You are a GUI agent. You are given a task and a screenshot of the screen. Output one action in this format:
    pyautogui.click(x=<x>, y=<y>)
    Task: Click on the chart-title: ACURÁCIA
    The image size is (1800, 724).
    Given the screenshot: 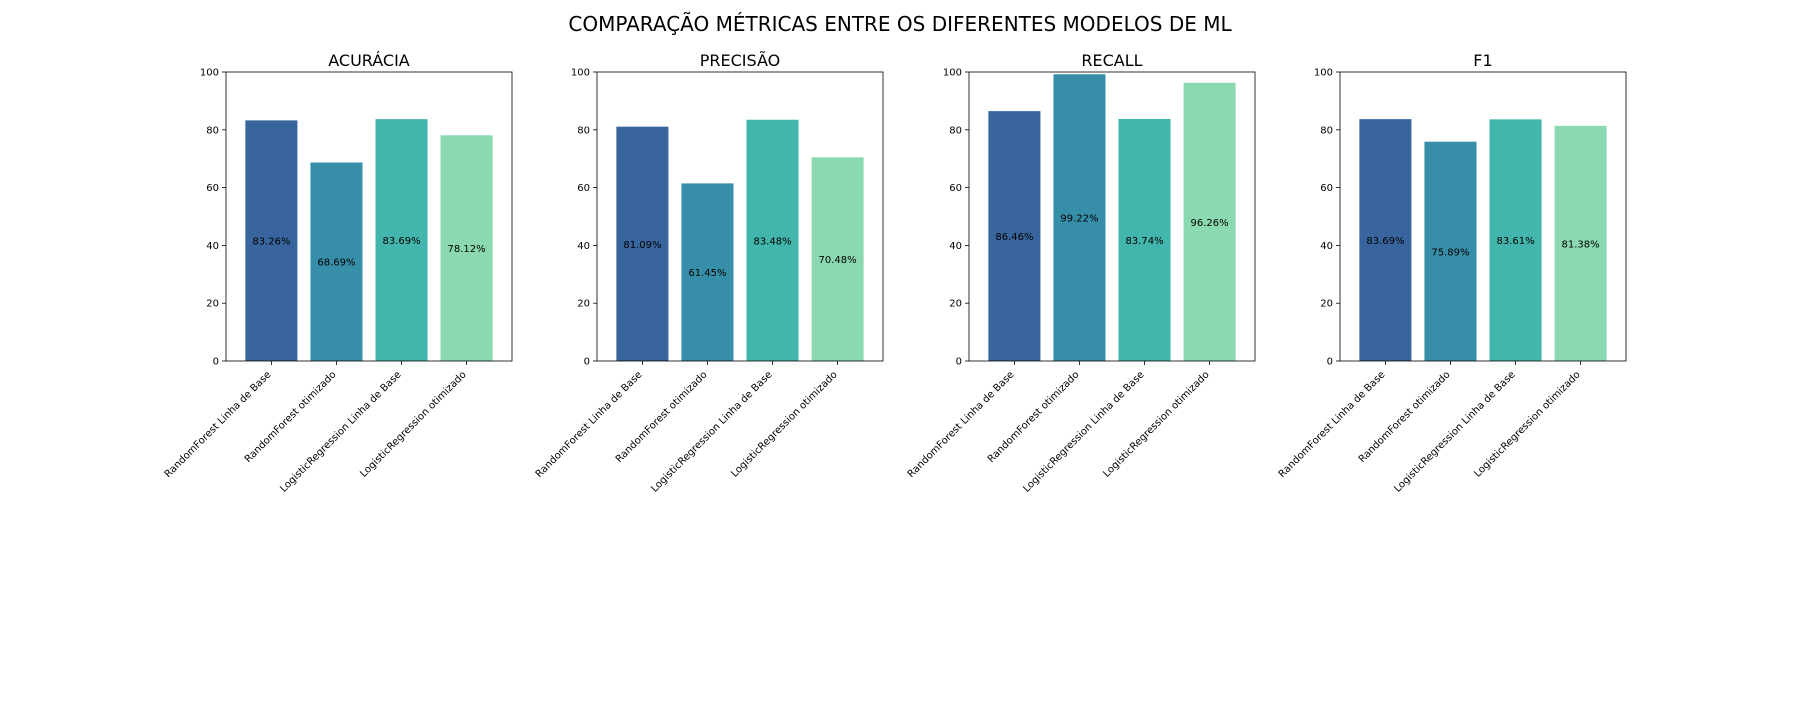 What is the action you would take?
    pyautogui.click(x=369, y=60)
    